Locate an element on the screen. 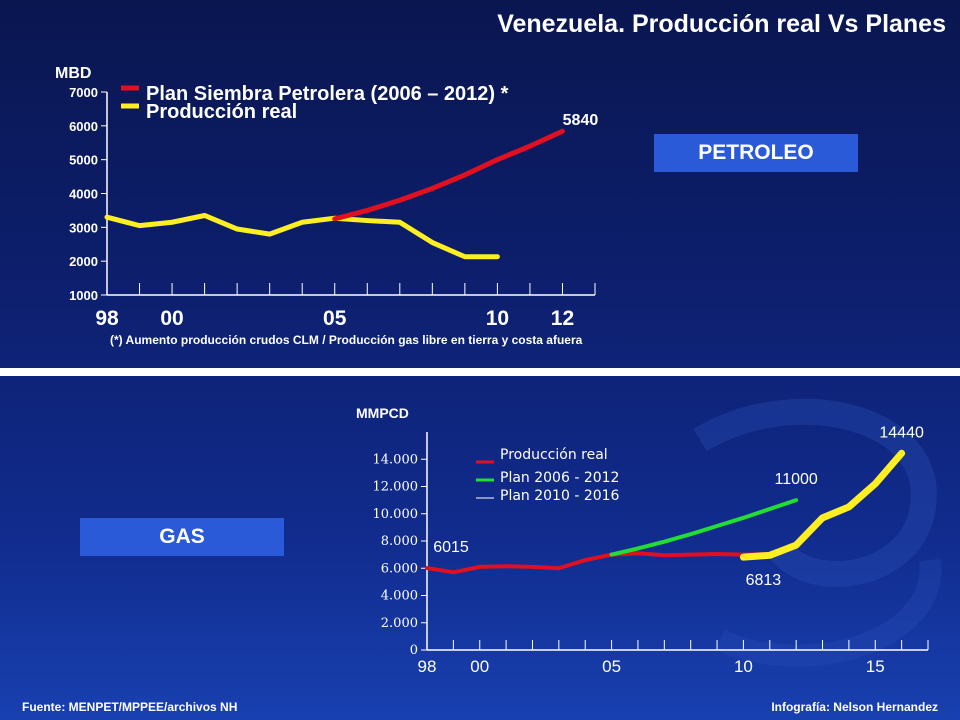  oil-y-tick-label: 4000 is located at coordinates (83, 194).